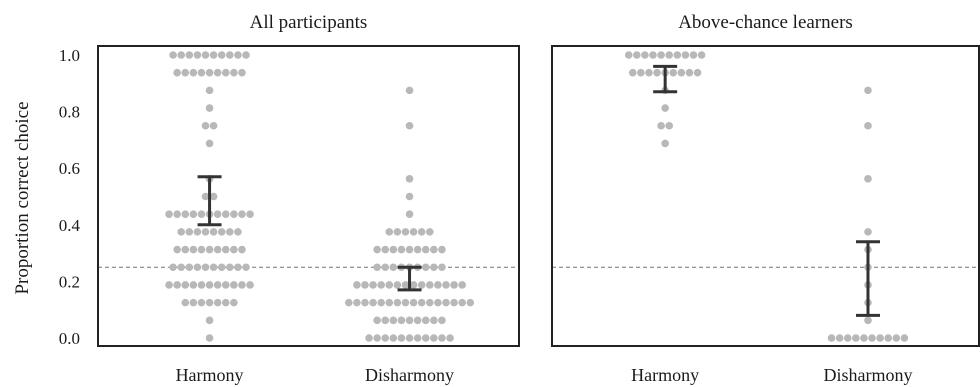 Image resolution: width=980 pixels, height=387 pixels. Describe the element at coordinates (69, 168) in the screenshot. I see `y-tick-label: 0.6` at that location.